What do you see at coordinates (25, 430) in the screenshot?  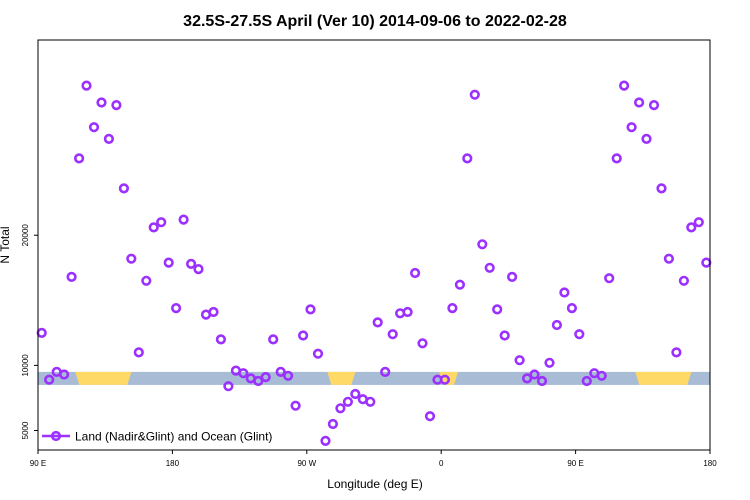 I see `y-tick-label: 5000` at bounding box center [25, 430].